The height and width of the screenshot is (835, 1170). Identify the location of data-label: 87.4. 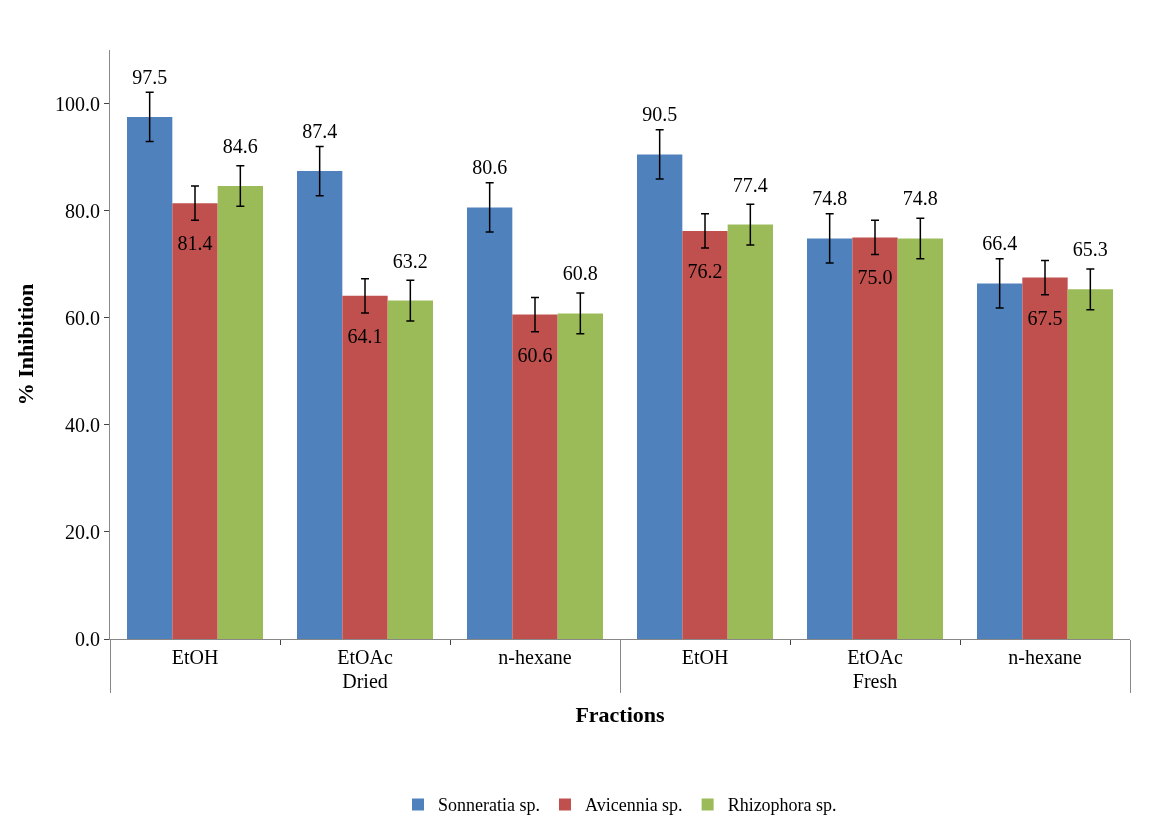
(320, 131).